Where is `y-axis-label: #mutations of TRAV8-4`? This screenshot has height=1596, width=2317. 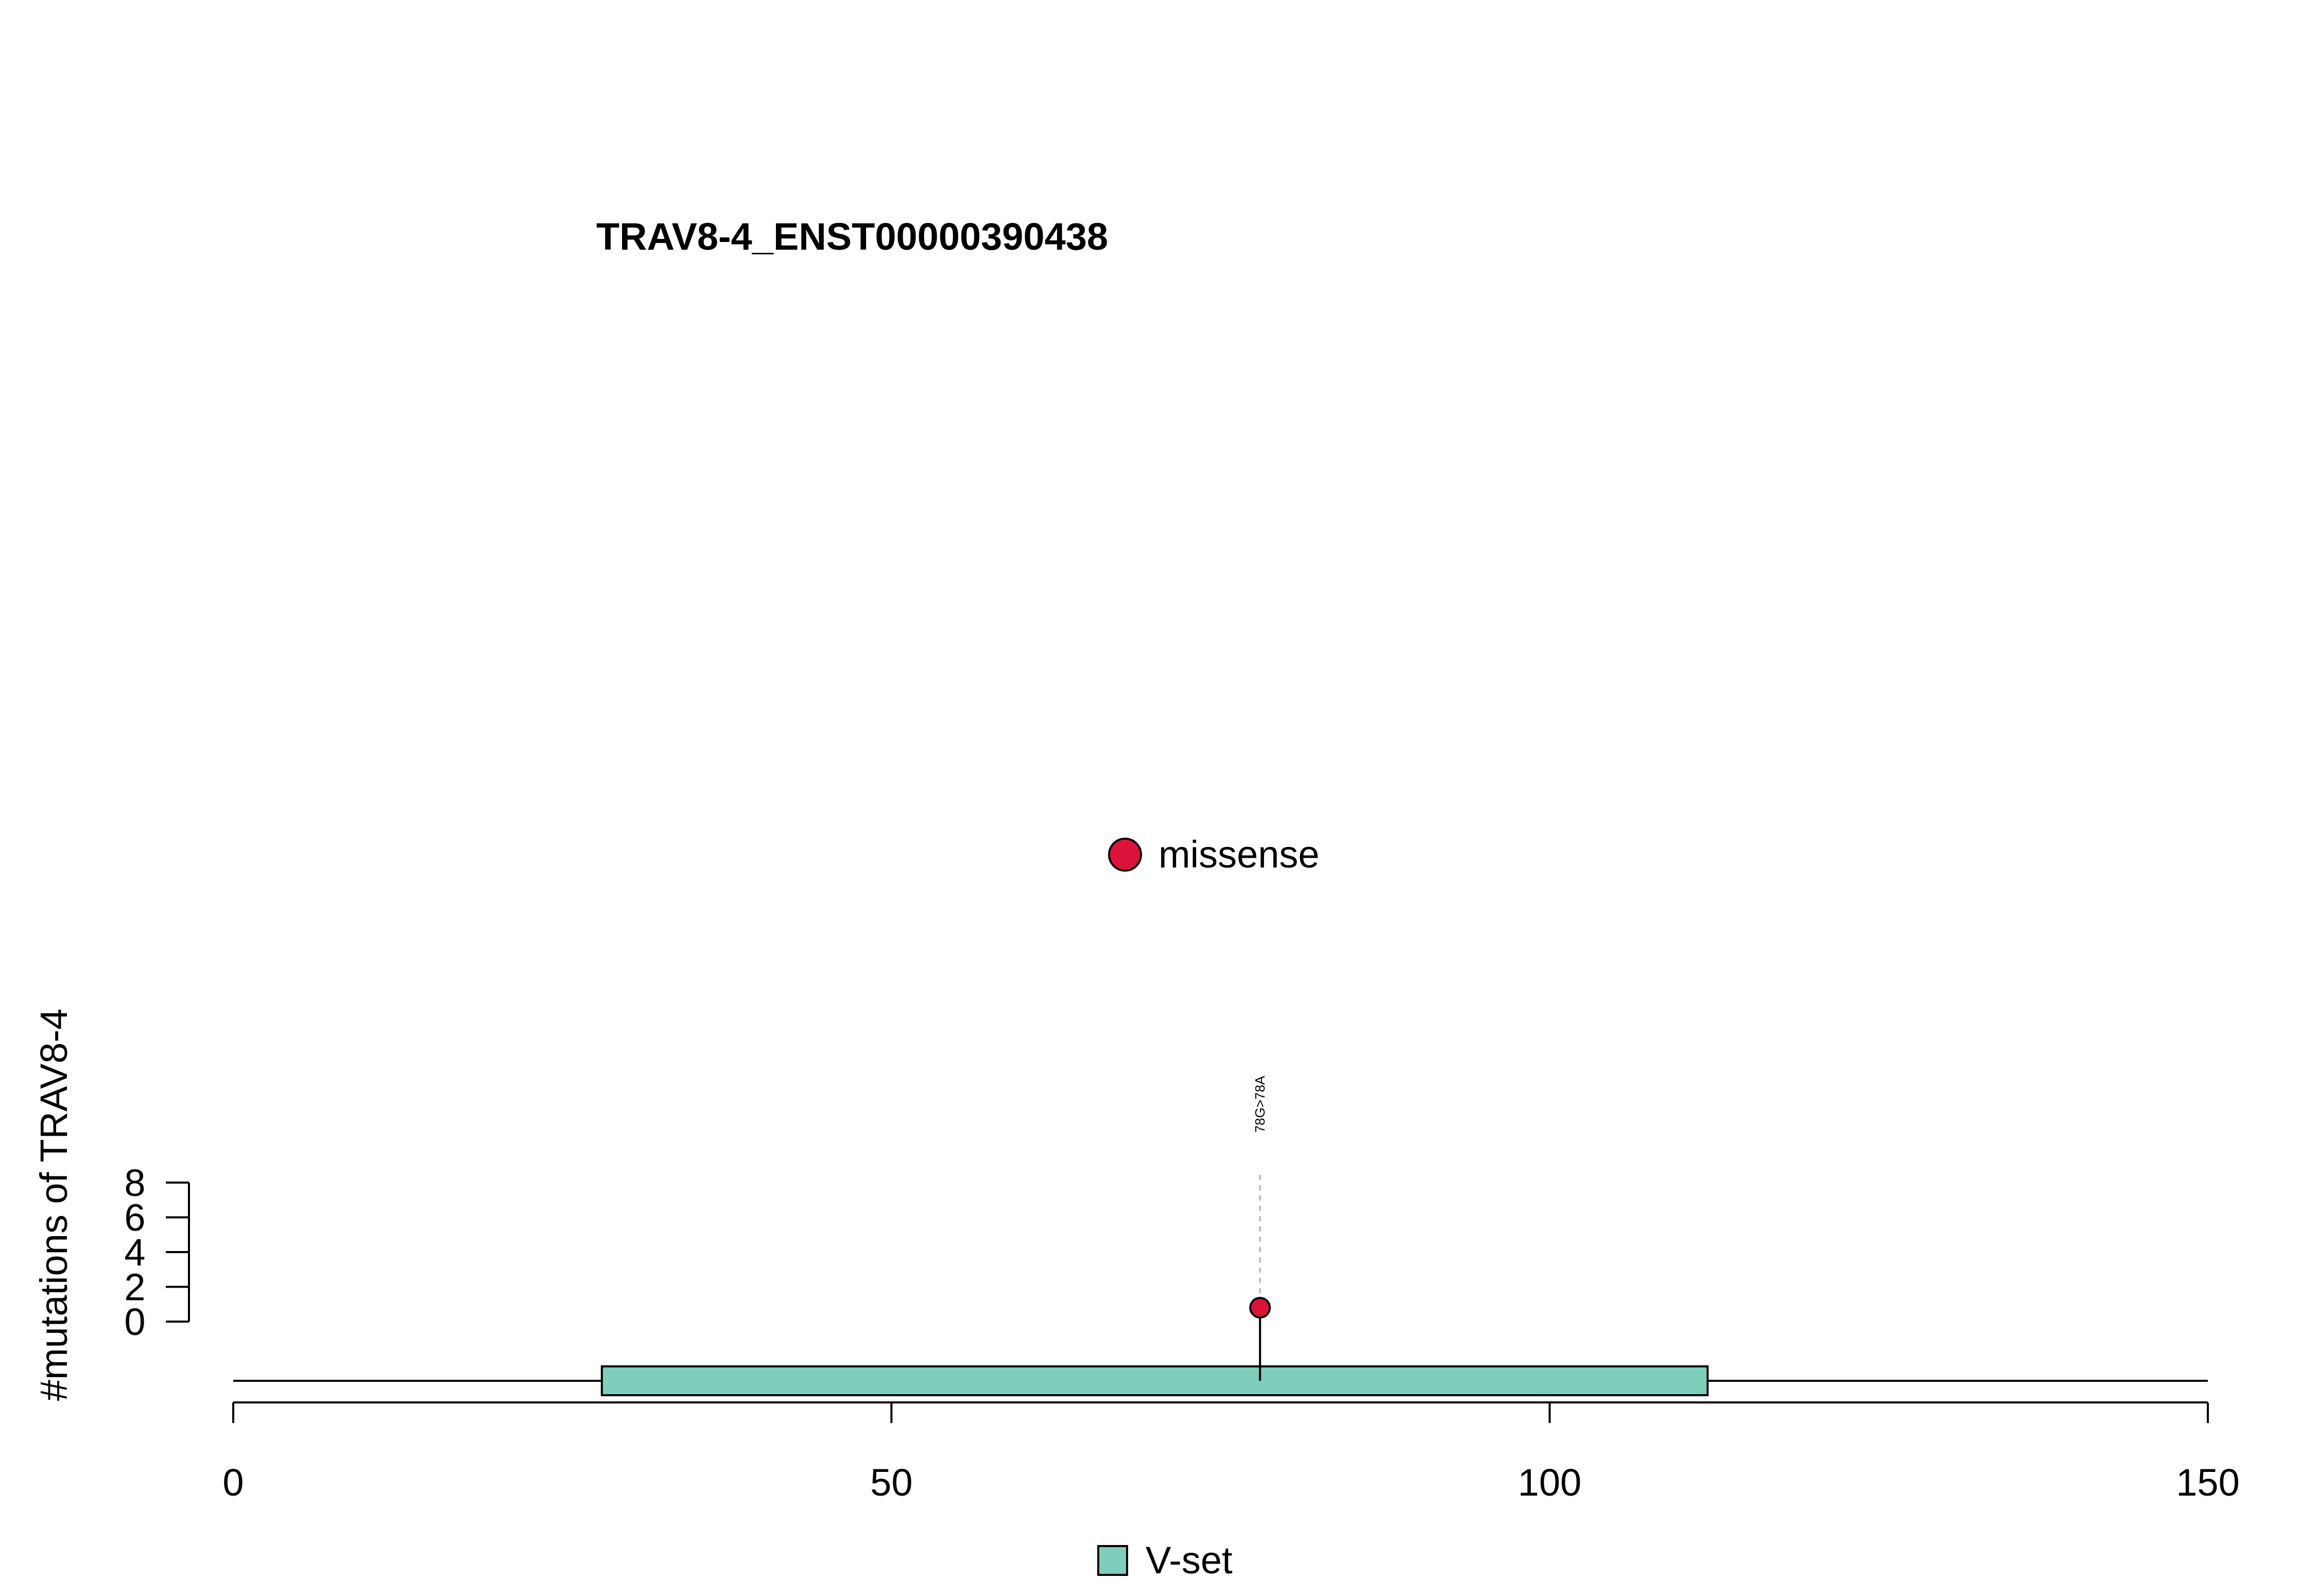
y-axis-label: #mutations of TRAV8-4 is located at coordinates (53, 1205).